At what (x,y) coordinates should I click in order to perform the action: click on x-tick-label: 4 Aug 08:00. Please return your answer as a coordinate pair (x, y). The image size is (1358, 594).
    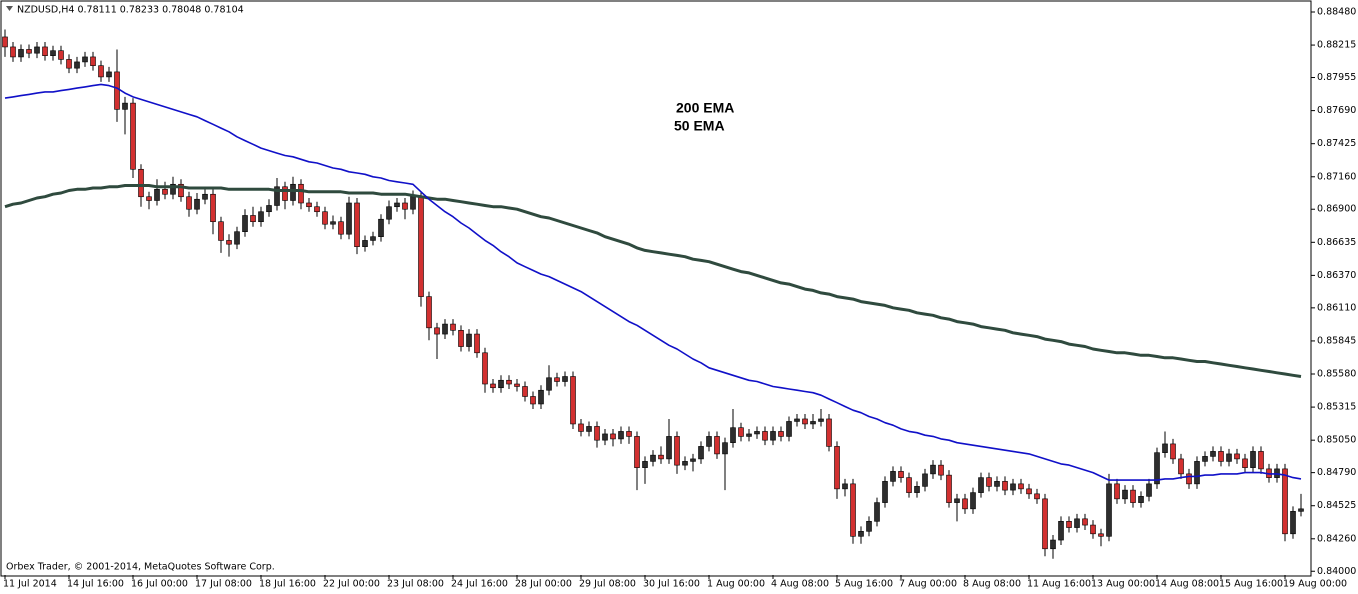
    Looking at the image, I should click on (800, 584).